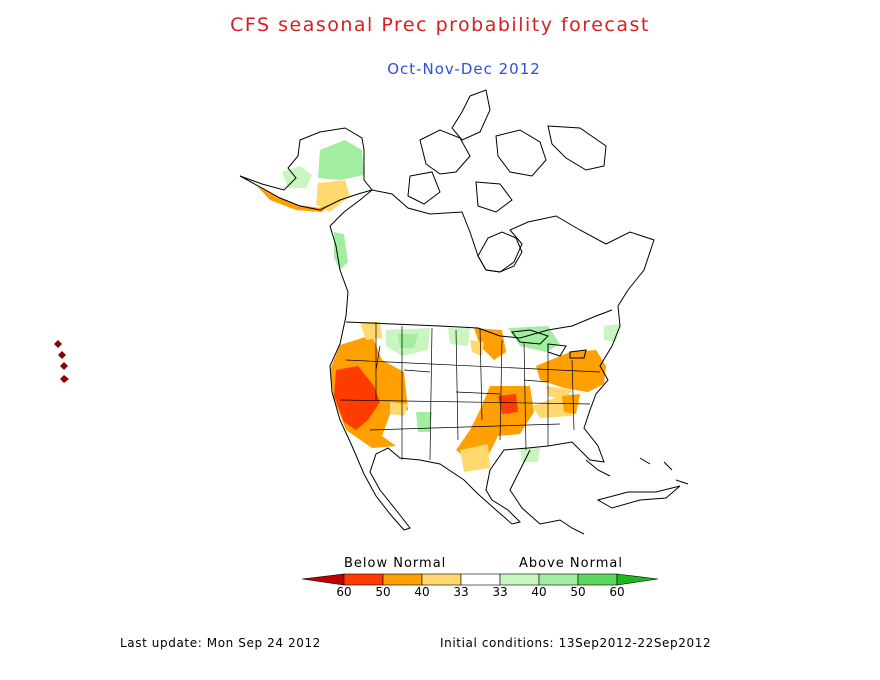 This screenshot has height=680, width=880. I want to click on great-lakes, so click(549, 344).